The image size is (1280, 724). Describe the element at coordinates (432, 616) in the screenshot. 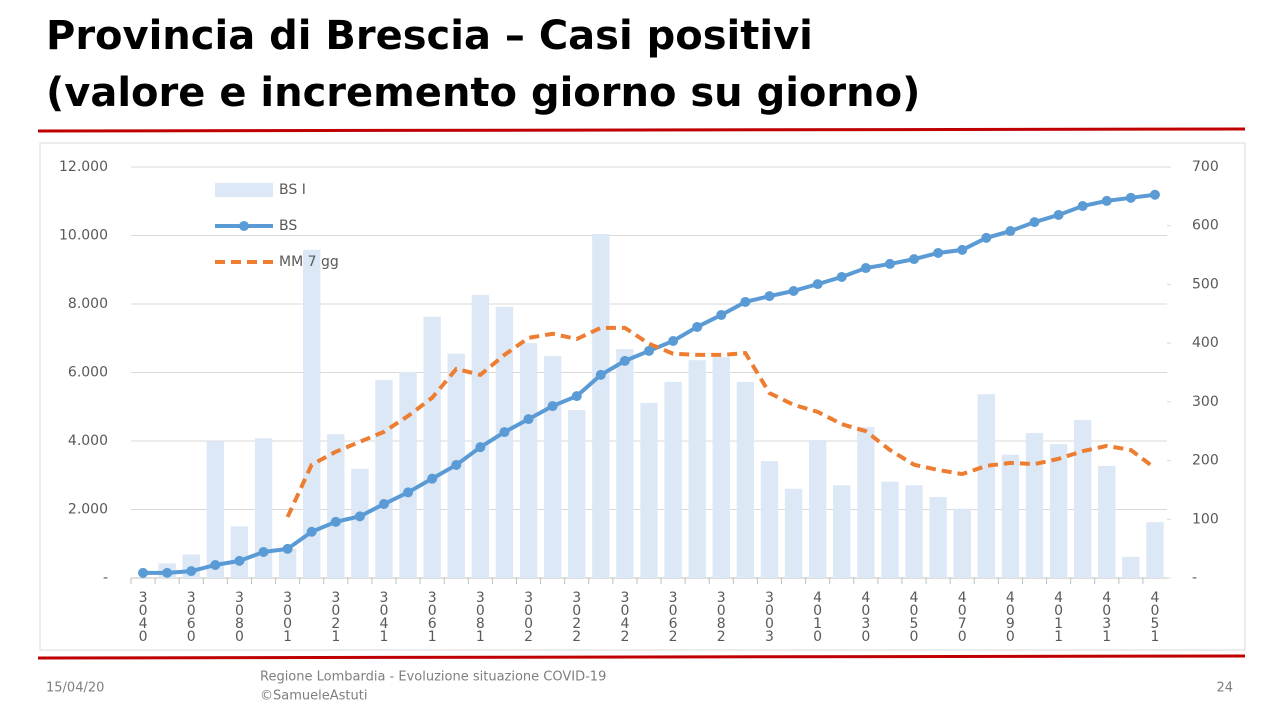

I see `x-tick-label: 3061` at that location.